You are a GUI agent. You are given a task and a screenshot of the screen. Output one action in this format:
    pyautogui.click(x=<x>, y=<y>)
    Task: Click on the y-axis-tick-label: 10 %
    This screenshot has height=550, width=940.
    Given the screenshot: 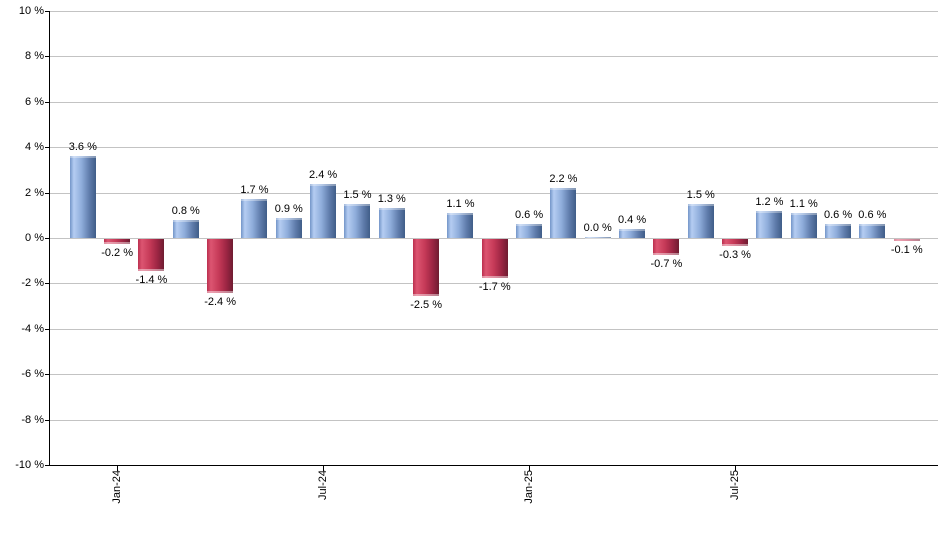 What is the action you would take?
    pyautogui.click(x=31, y=11)
    